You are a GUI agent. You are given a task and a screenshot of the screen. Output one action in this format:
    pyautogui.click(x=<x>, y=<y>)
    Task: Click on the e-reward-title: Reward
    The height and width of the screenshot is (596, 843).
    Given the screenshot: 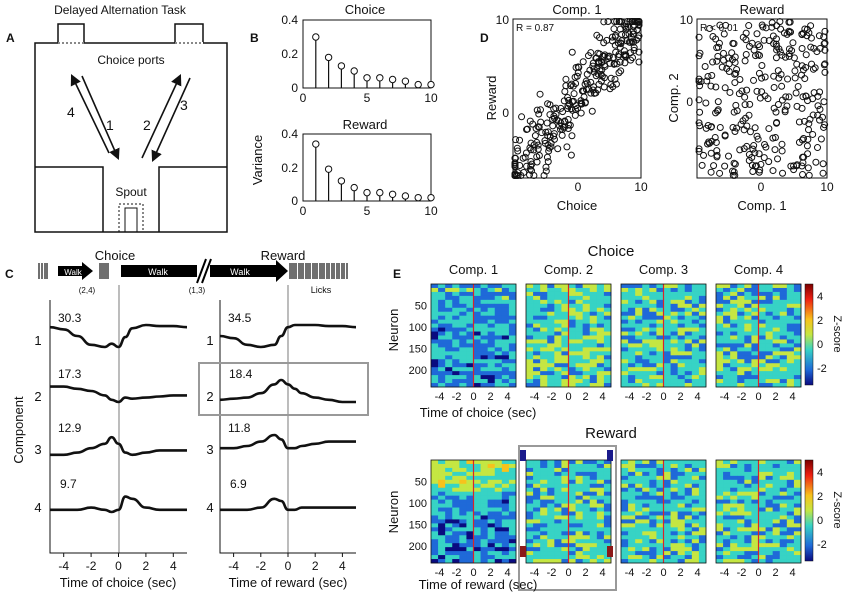 What is the action you would take?
    pyautogui.click(x=611, y=433)
    